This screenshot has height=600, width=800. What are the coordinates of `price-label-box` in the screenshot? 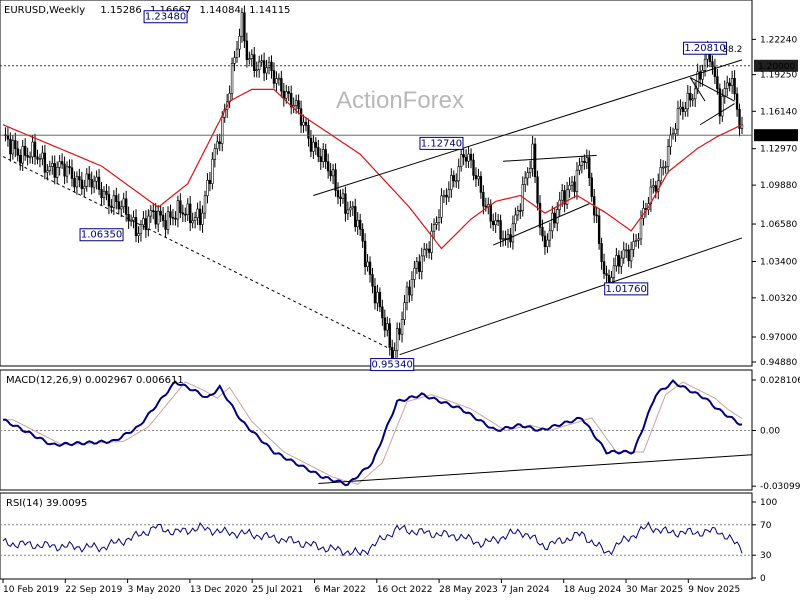 It's located at (101, 235).